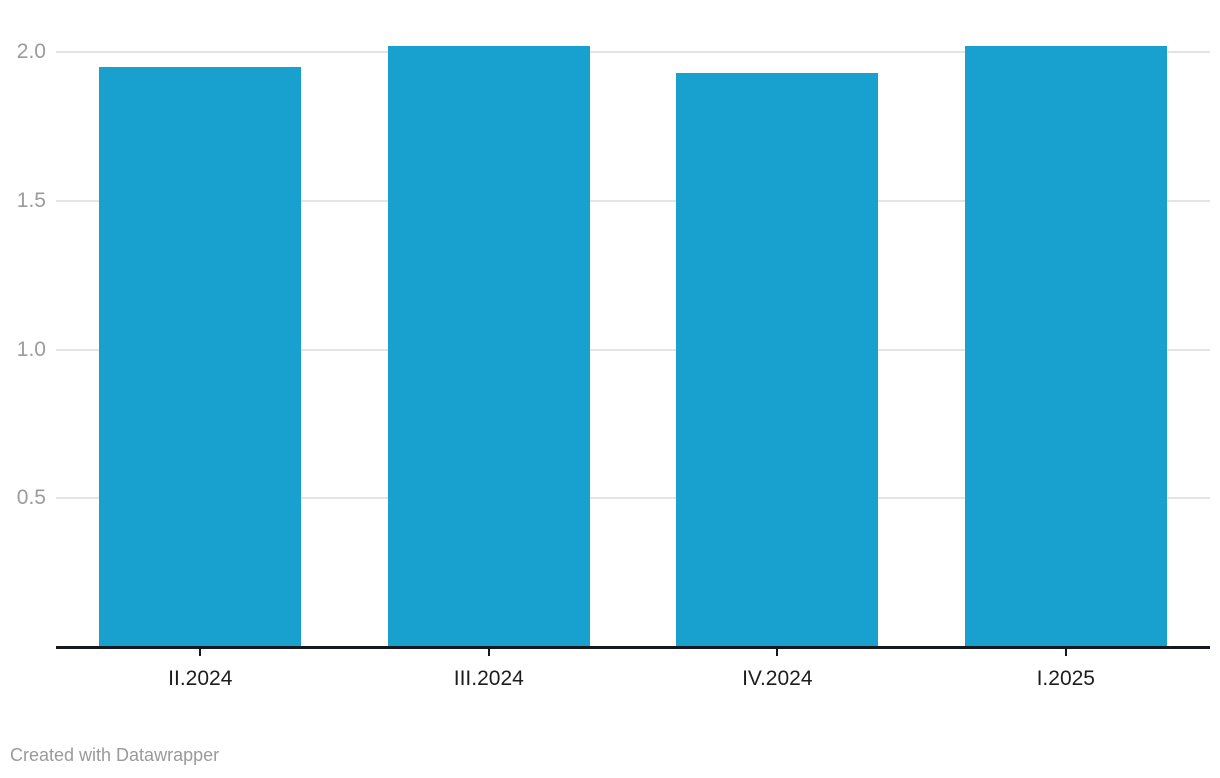 The width and height of the screenshot is (1220, 778). What do you see at coordinates (633, 349) in the screenshot?
I see `gridline-1.0` at bounding box center [633, 349].